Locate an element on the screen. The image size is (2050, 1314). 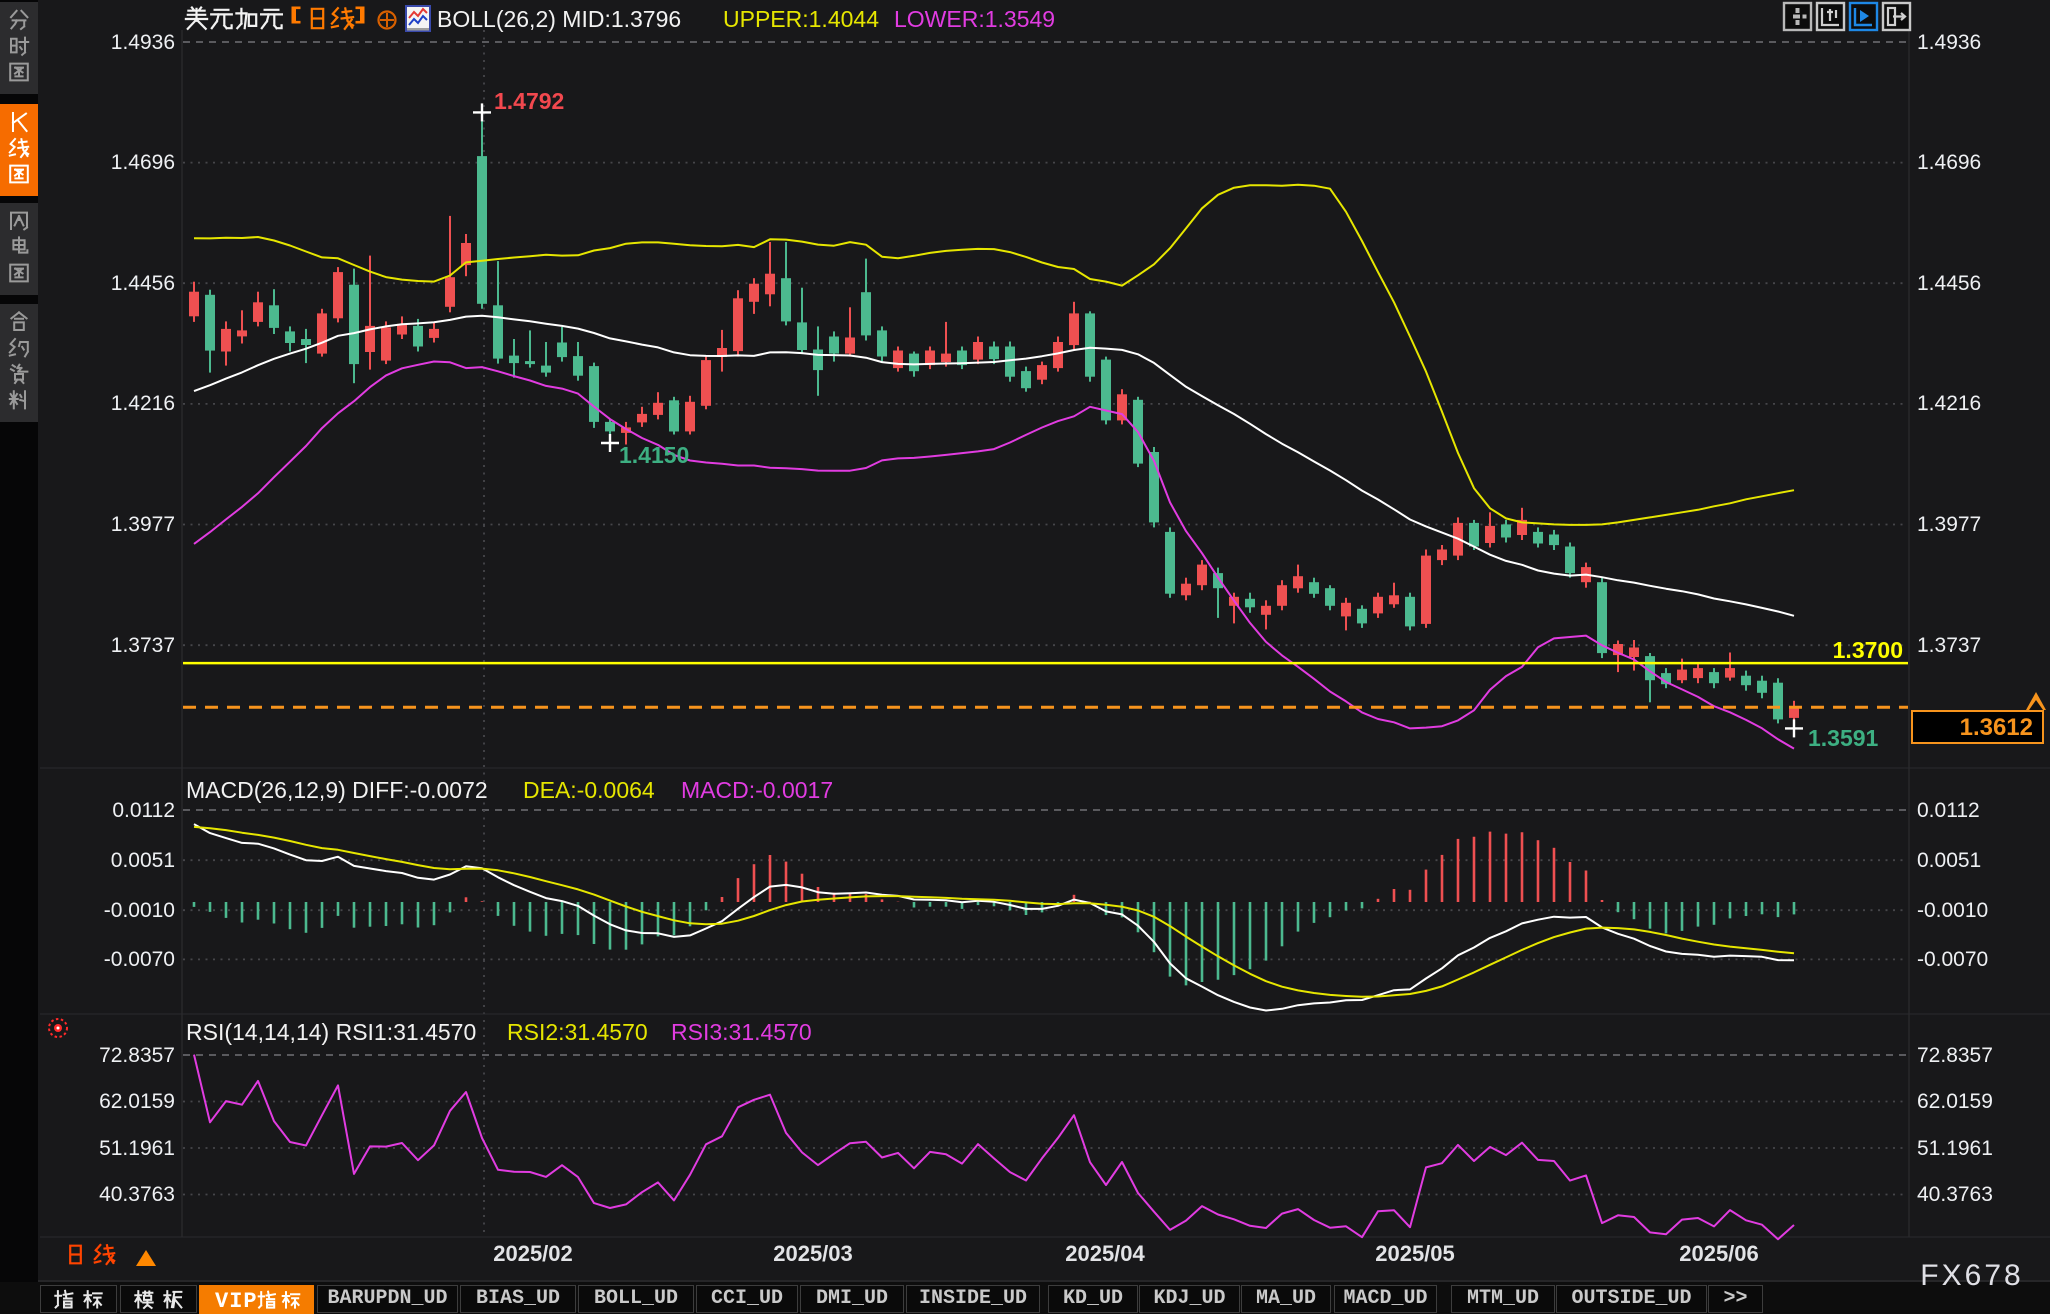
svg-text: VIP is located at coordinates (236, 1301).